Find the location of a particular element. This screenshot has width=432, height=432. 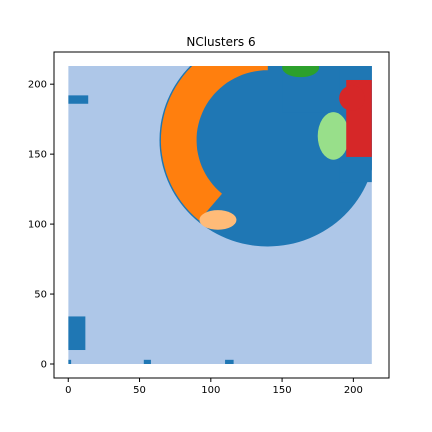

y-axis: 0 50 100 150 200 is located at coordinates (41, 225).